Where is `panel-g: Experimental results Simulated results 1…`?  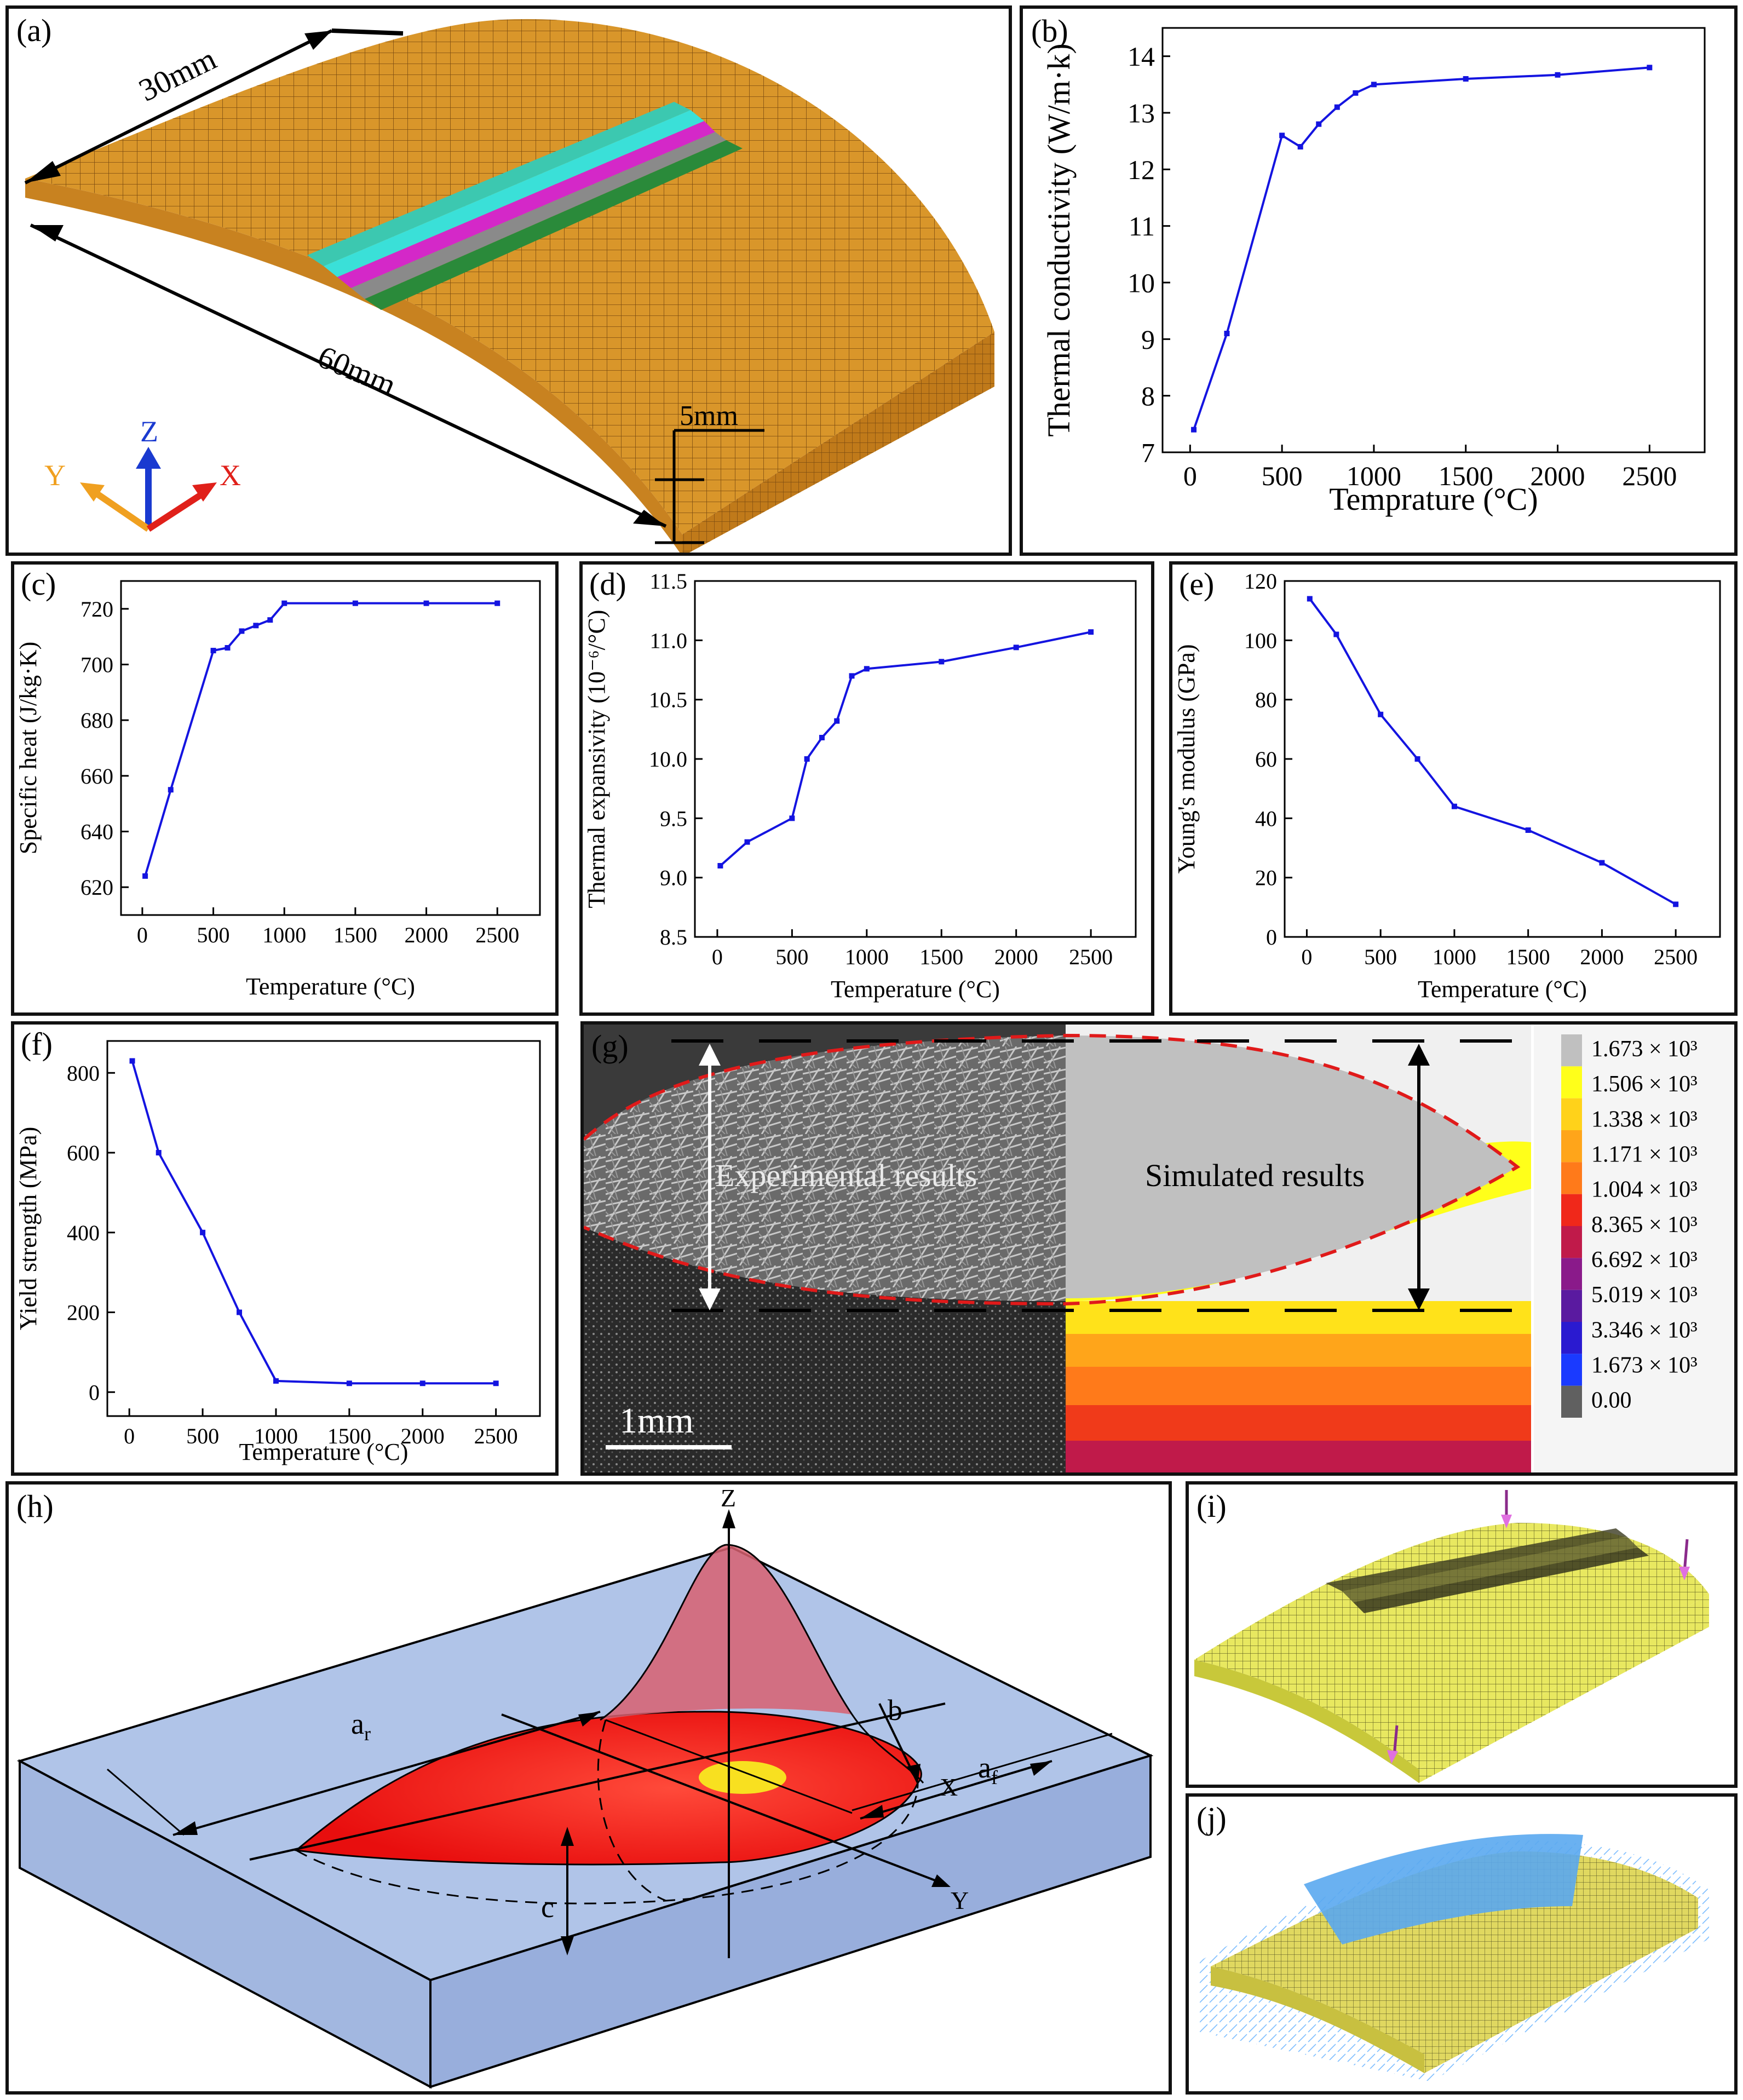
panel-g: Experimental results Simulated results 1… is located at coordinates (1159, 1248).